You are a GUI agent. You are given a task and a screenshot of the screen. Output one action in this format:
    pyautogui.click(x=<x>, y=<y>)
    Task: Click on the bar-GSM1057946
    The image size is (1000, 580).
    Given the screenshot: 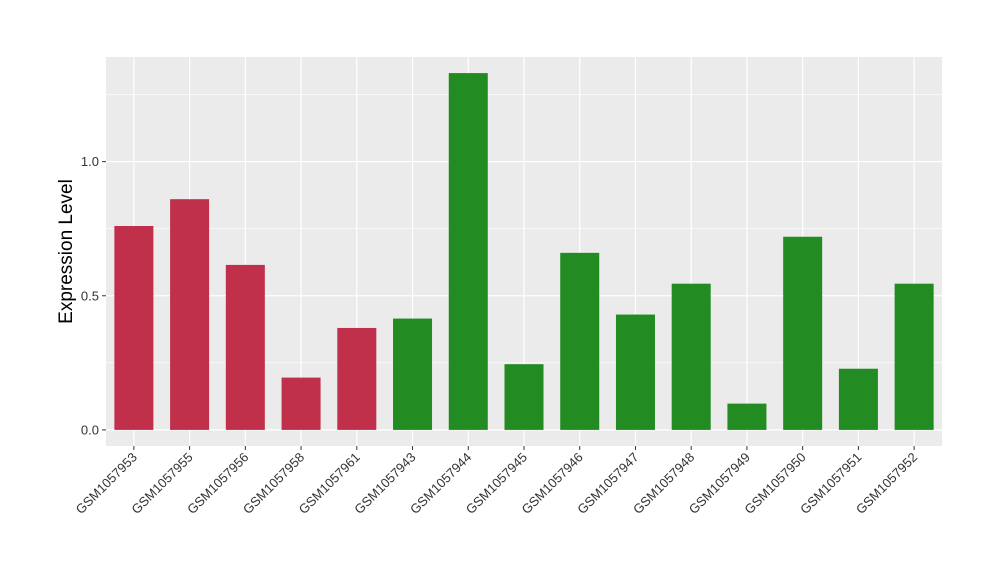 What is the action you would take?
    pyautogui.click(x=580, y=341)
    